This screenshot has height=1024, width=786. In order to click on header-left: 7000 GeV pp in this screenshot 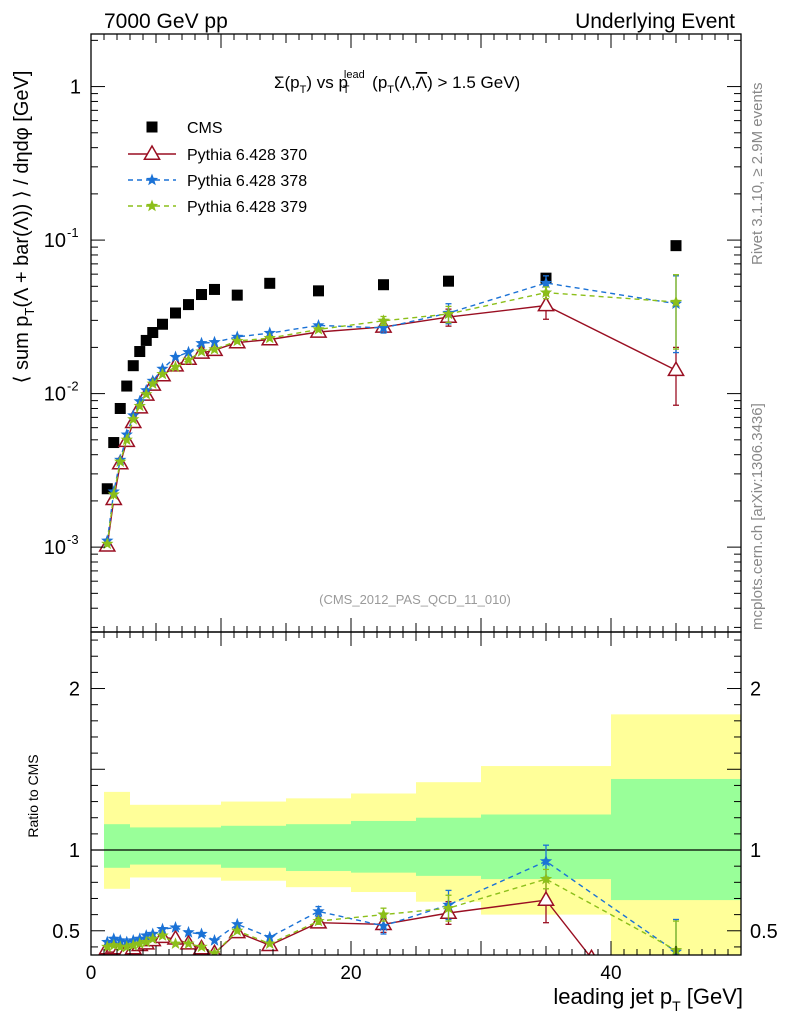, I will do `click(166, 21)`.